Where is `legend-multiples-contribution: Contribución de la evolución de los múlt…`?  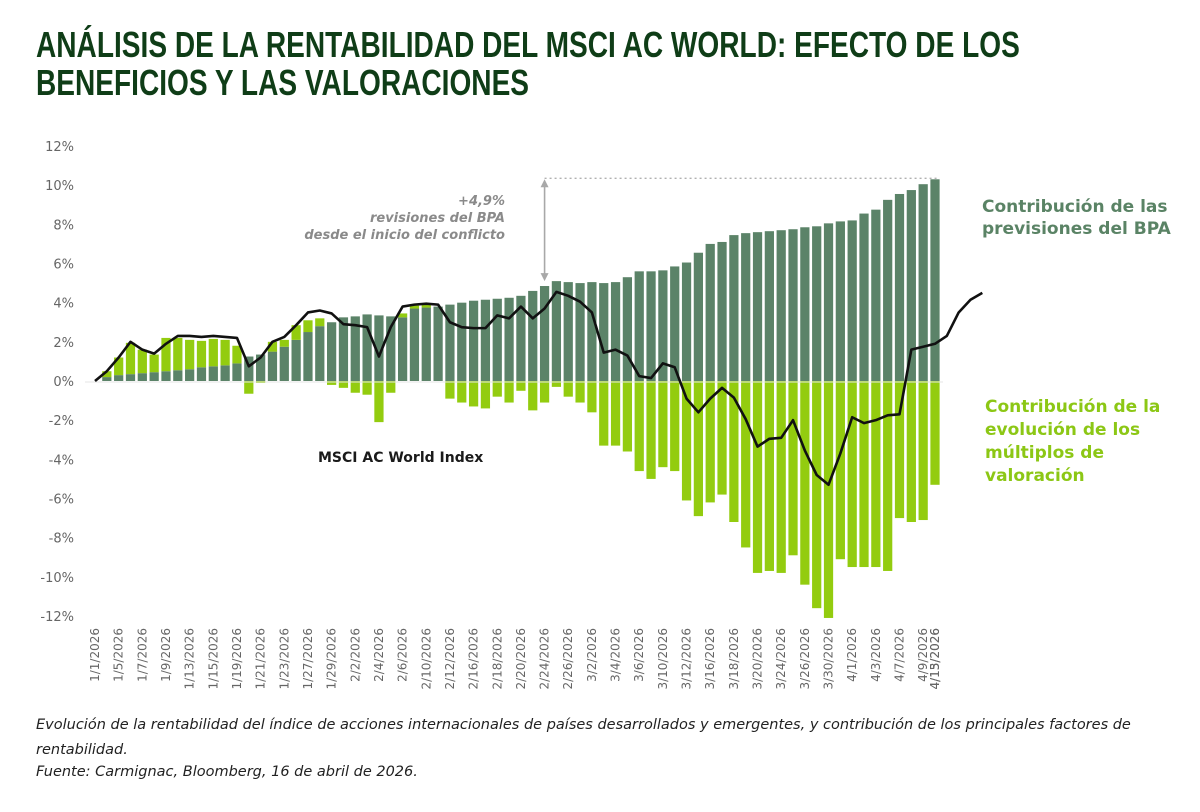 legend-multiples-contribution: Contribución de la evolución de los múlt… is located at coordinates (1090, 442).